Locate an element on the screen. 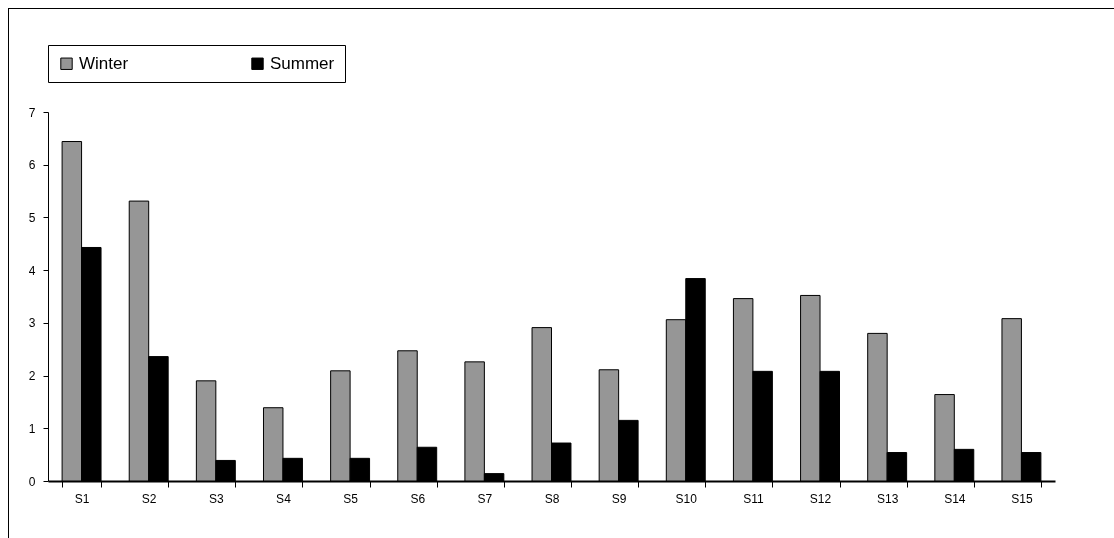 The width and height of the screenshot is (1114, 538). y-tick-label: 3 is located at coordinates (32, 323).